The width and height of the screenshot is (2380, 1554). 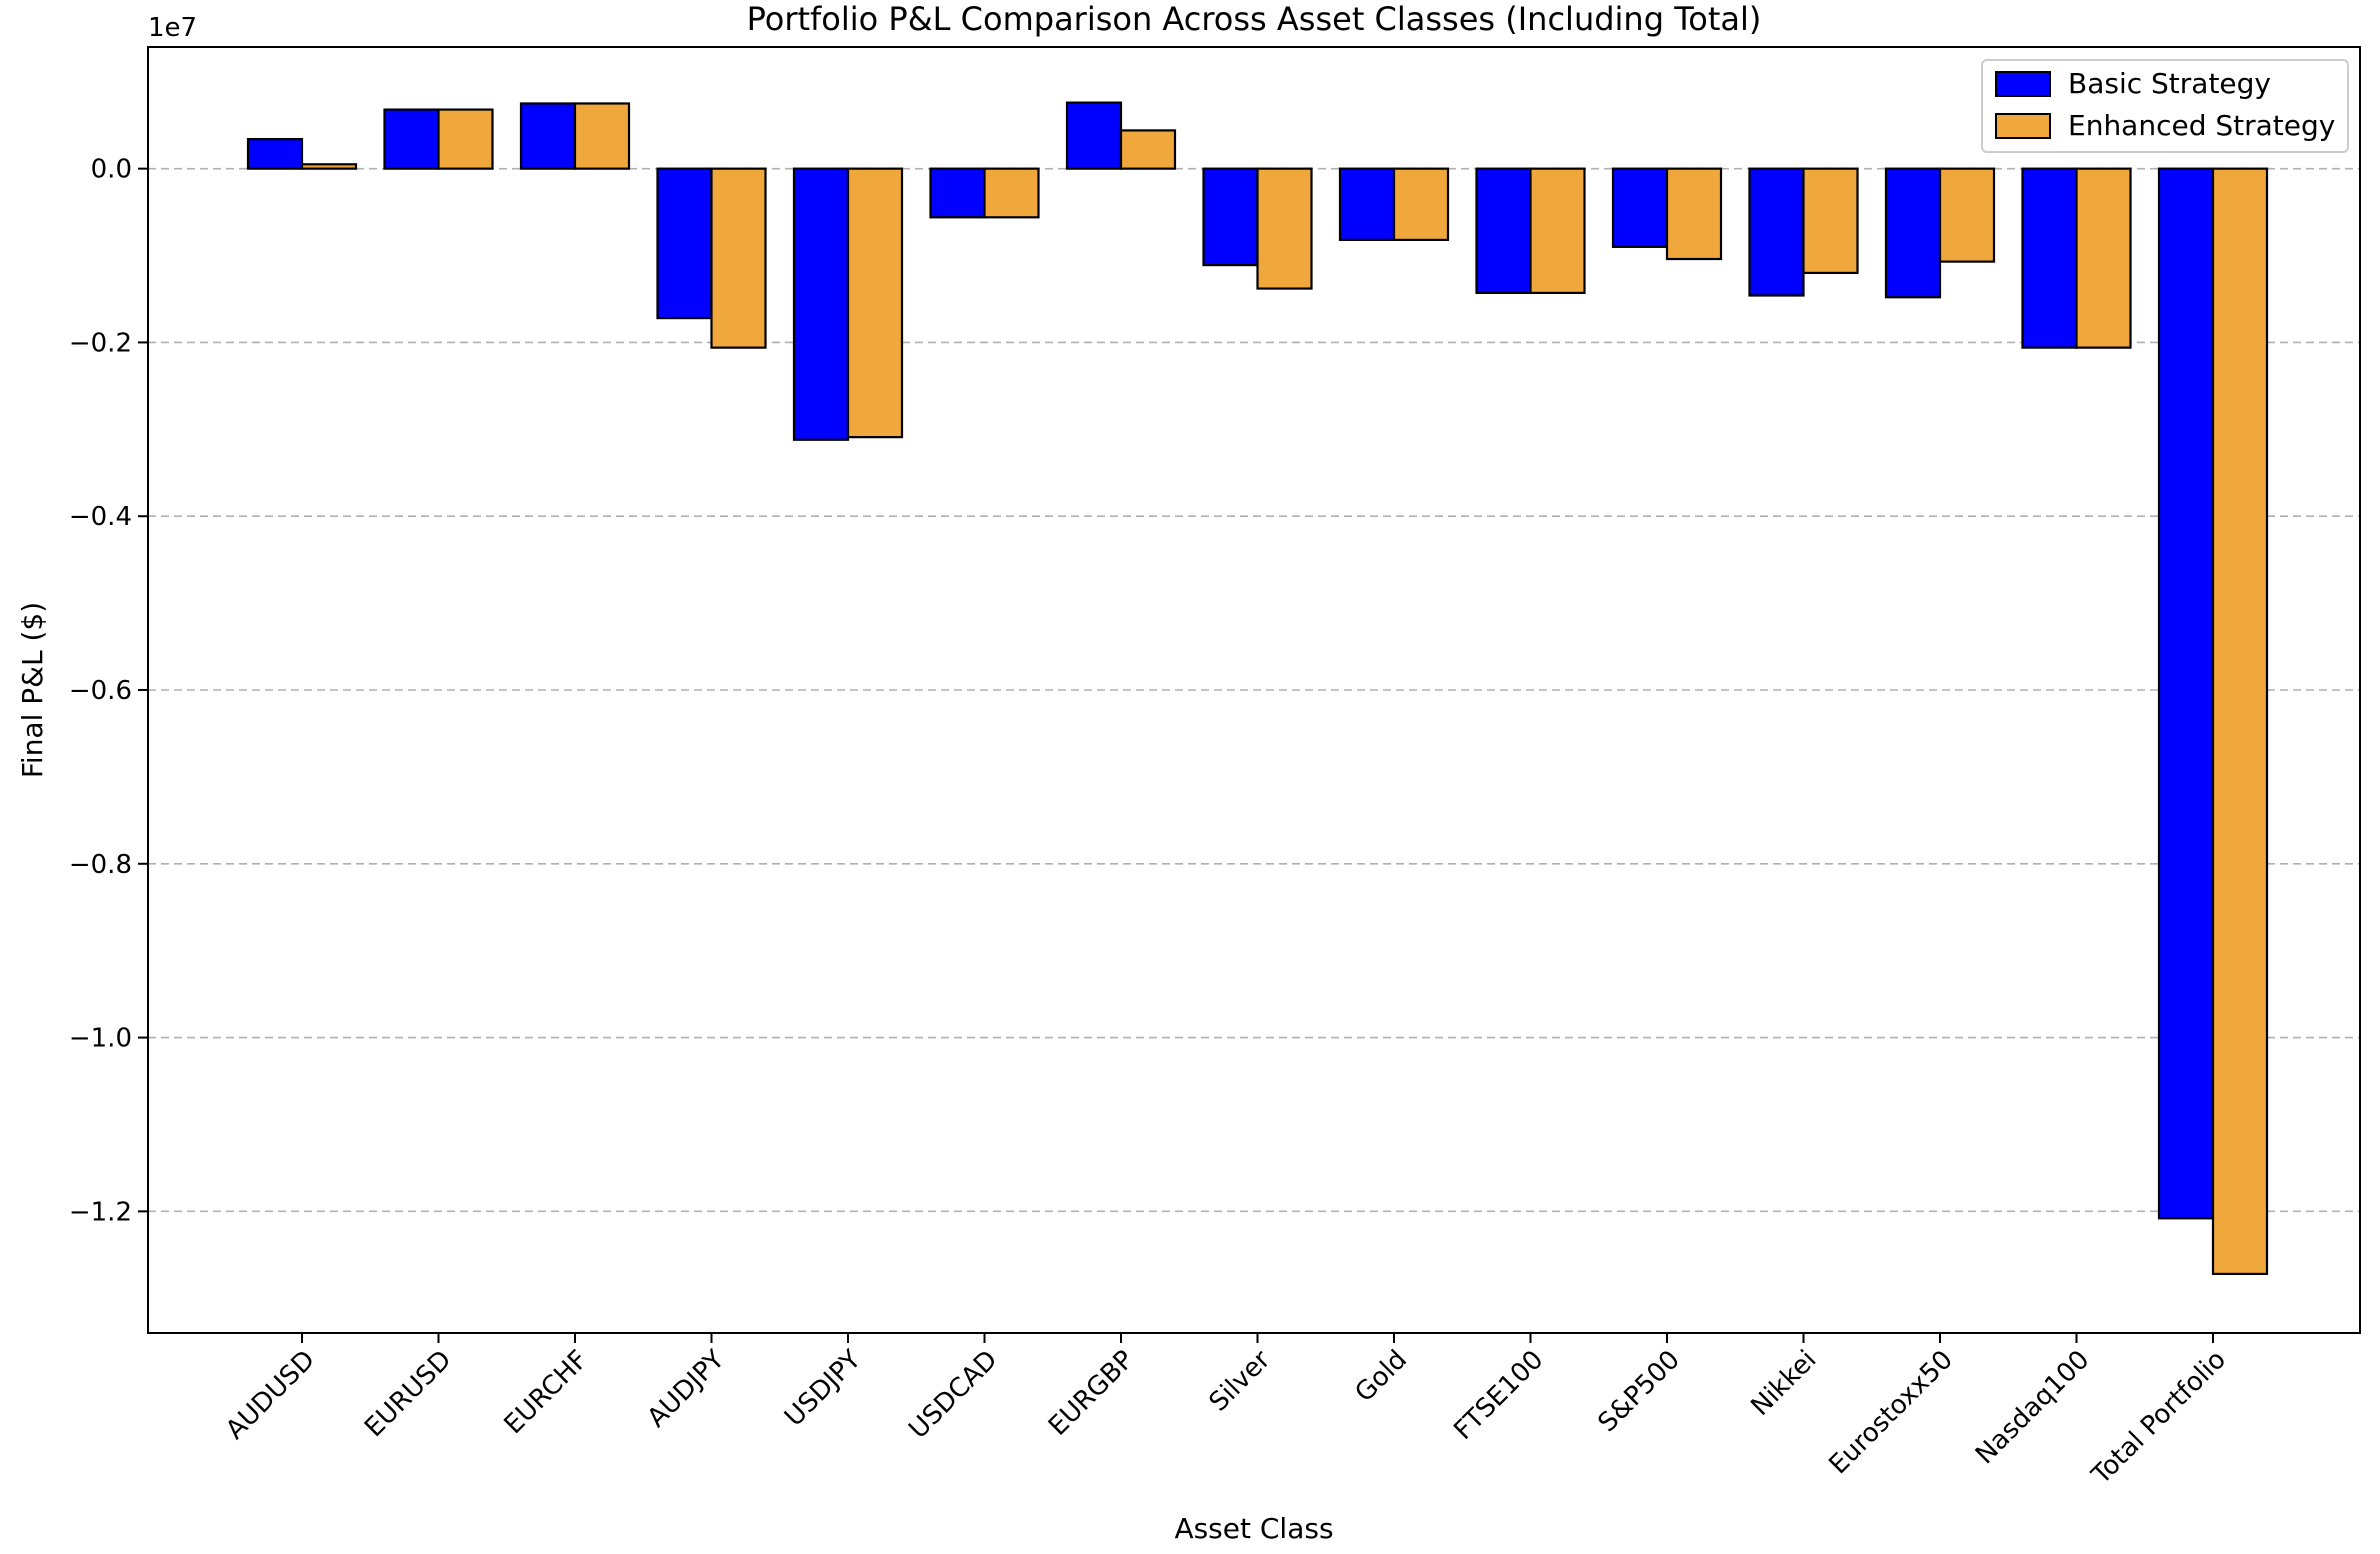 I want to click on x-tick-label-9: FTSE100, so click(x=1498, y=1395).